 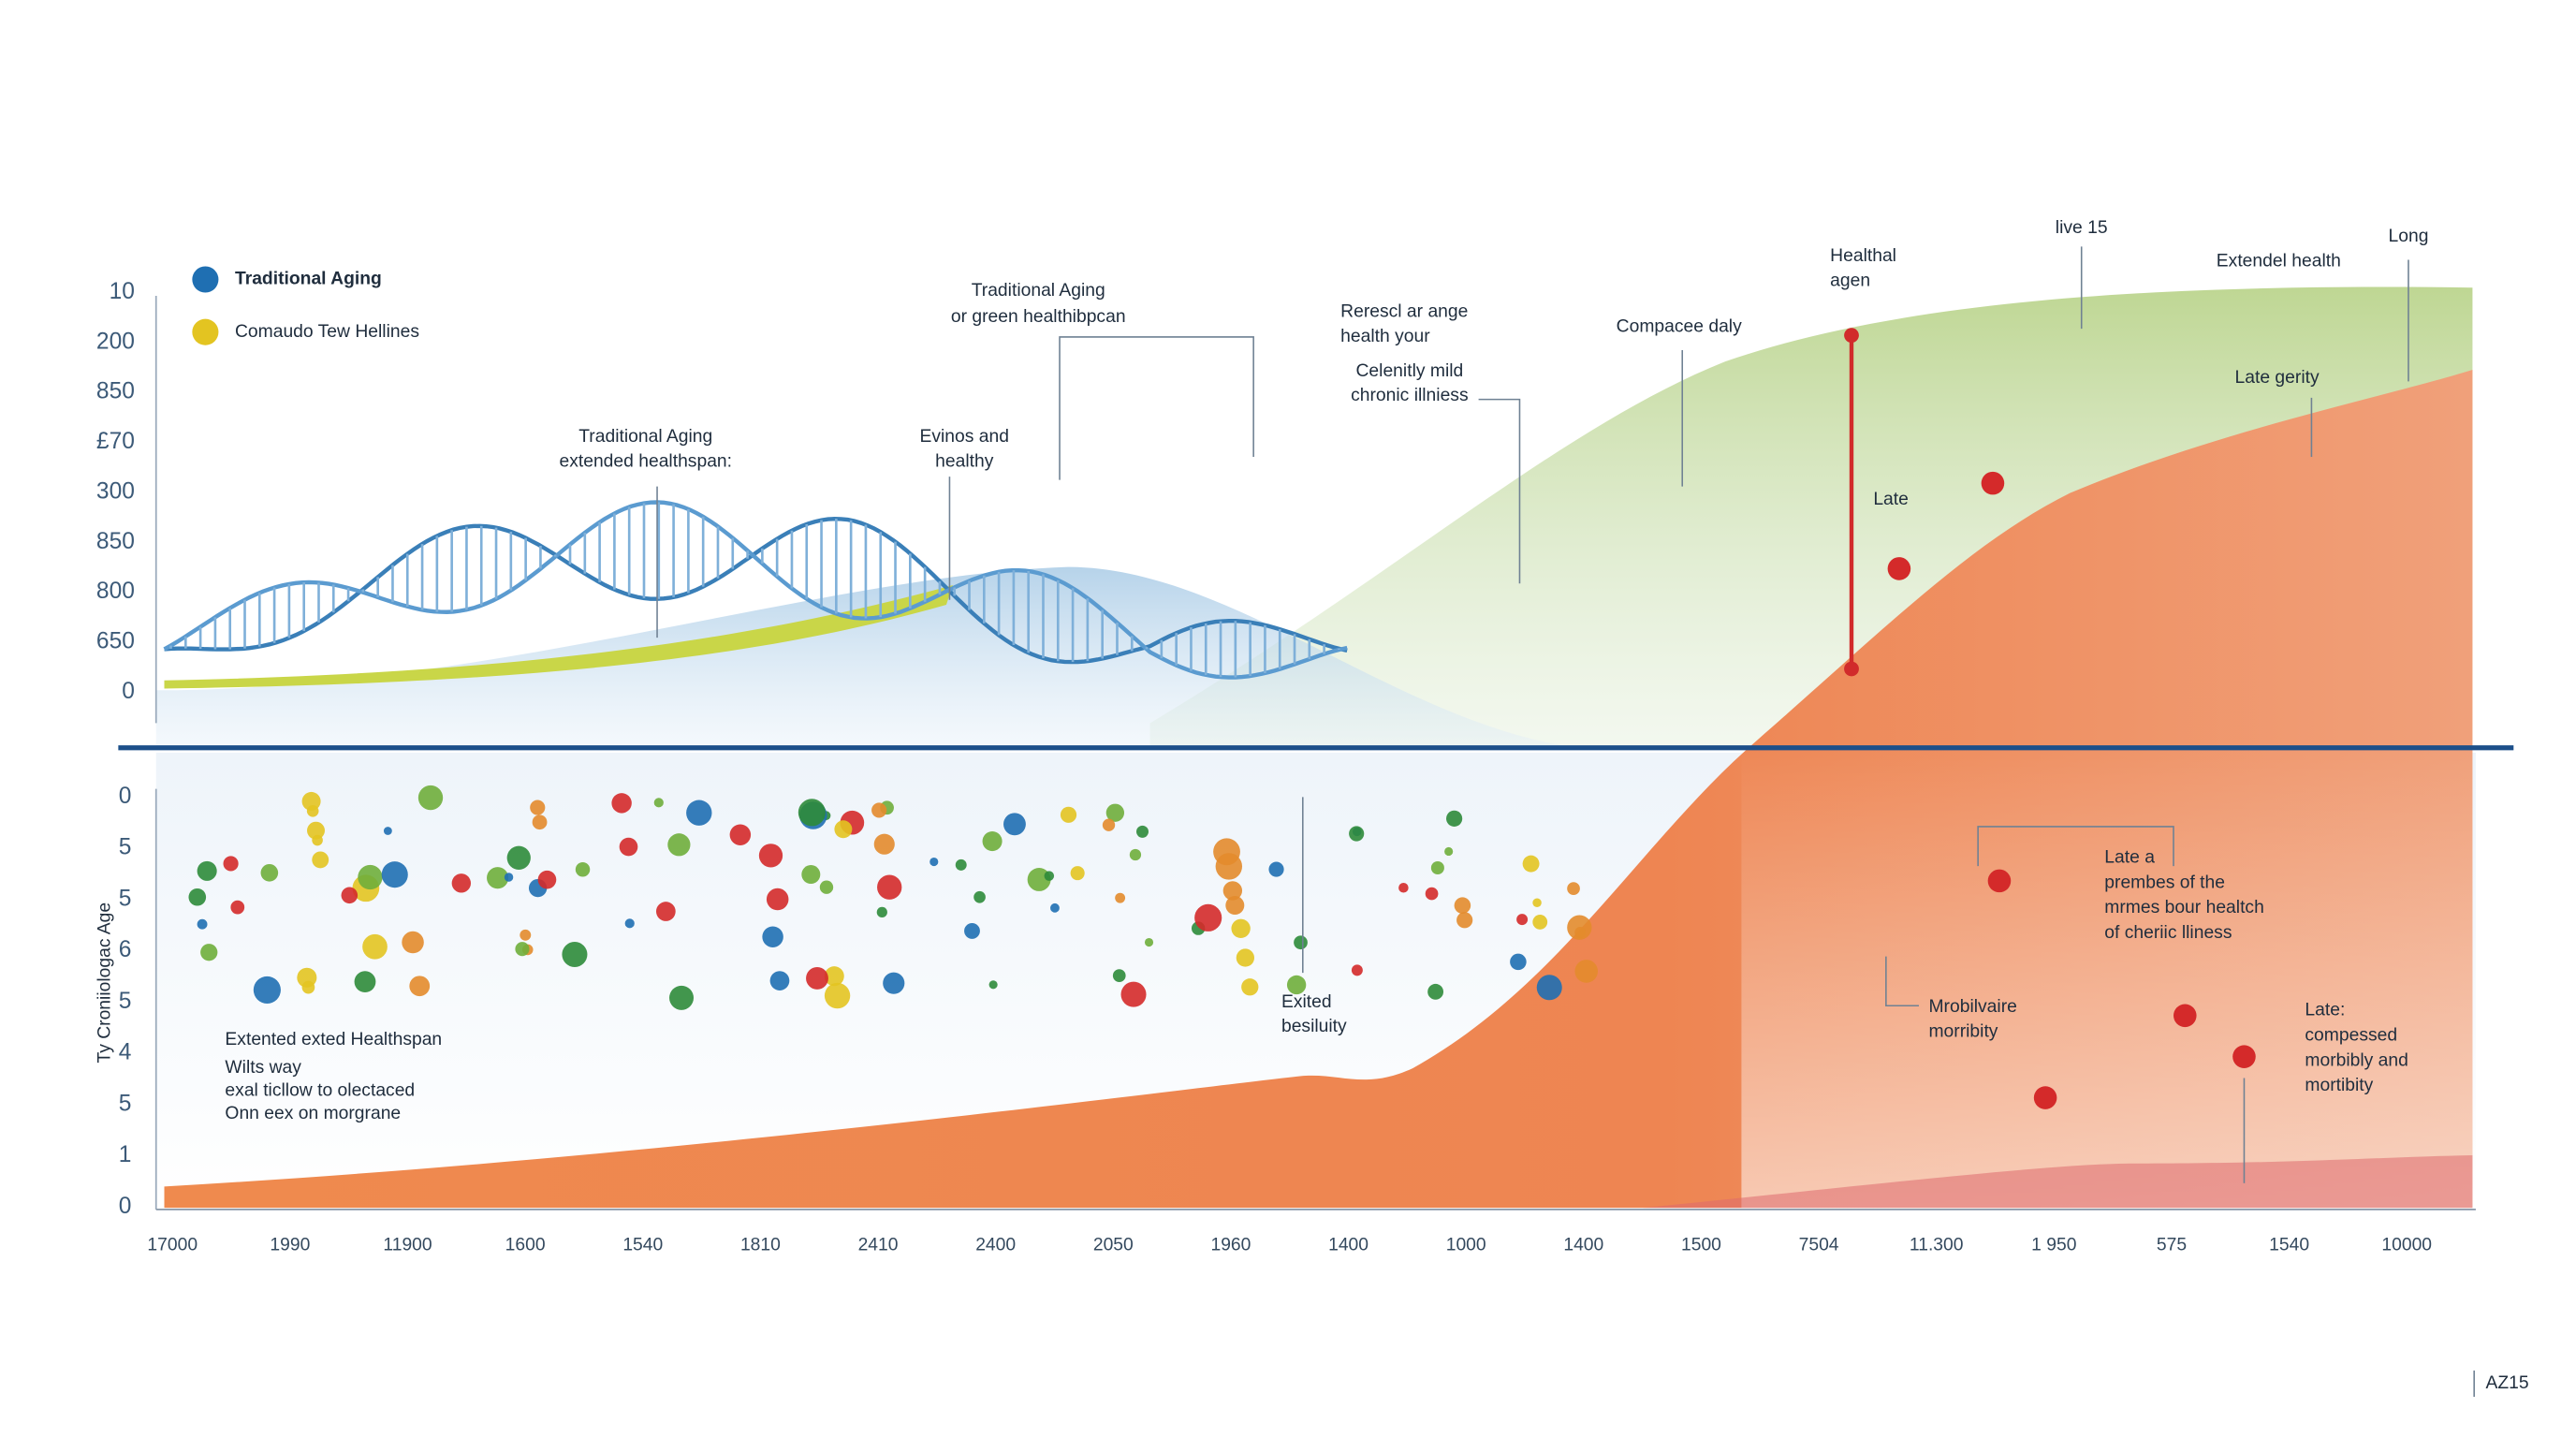 I want to click on y-tick-label: 4, so click(x=125, y=1052).